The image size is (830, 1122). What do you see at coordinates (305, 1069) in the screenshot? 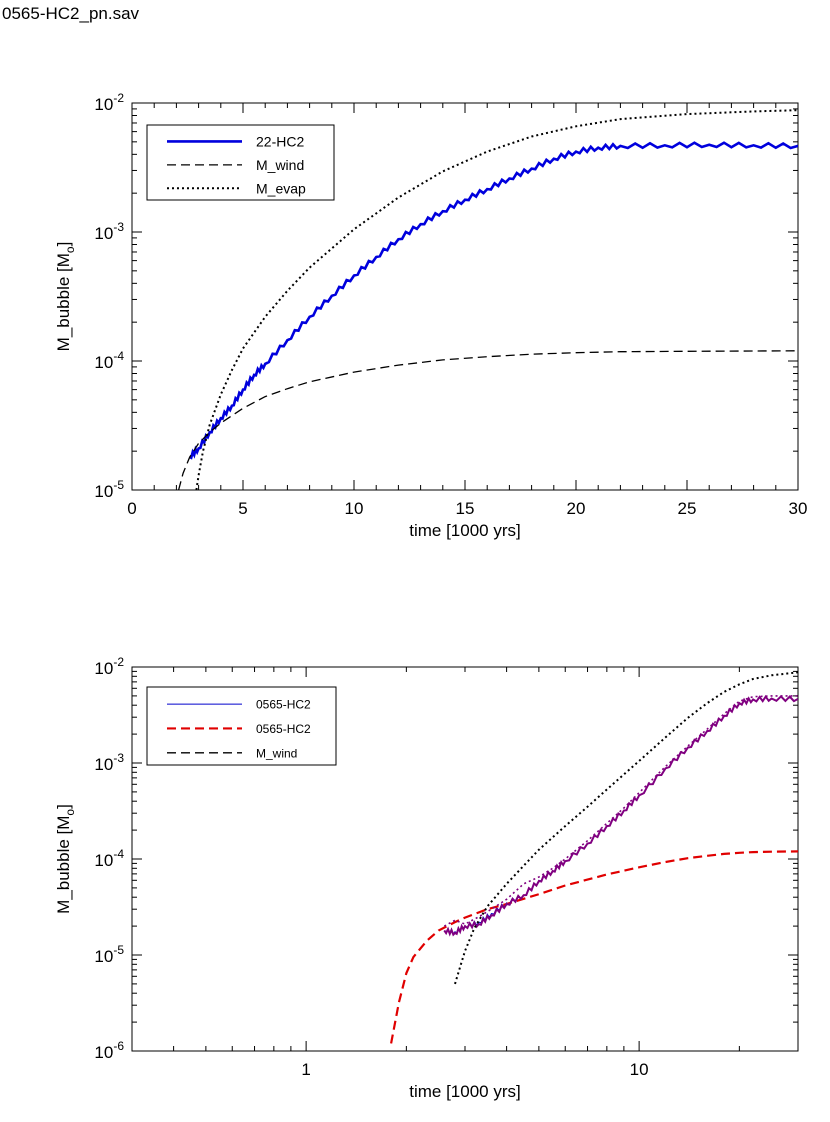
I see `x-tick-label: 1` at bounding box center [305, 1069].